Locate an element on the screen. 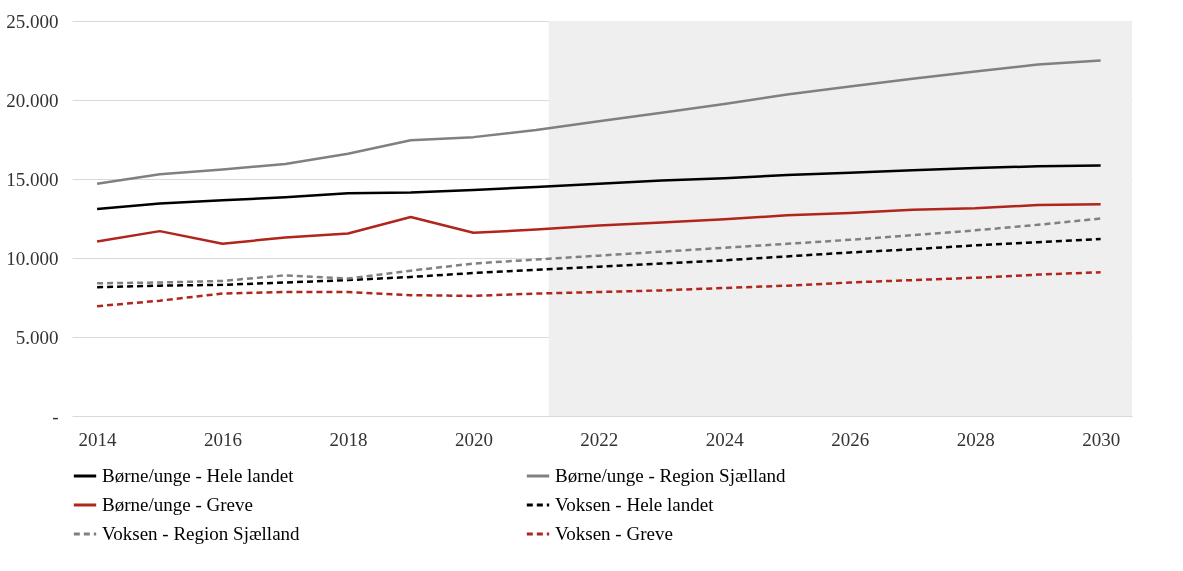 This screenshot has width=1183, height=571. legend-label: Voksen - Greve is located at coordinates (614, 533).